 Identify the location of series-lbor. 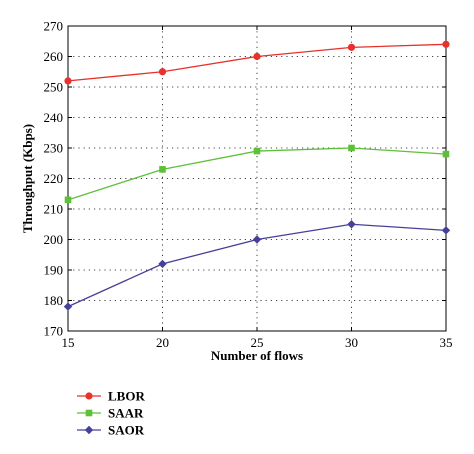
(257, 62).